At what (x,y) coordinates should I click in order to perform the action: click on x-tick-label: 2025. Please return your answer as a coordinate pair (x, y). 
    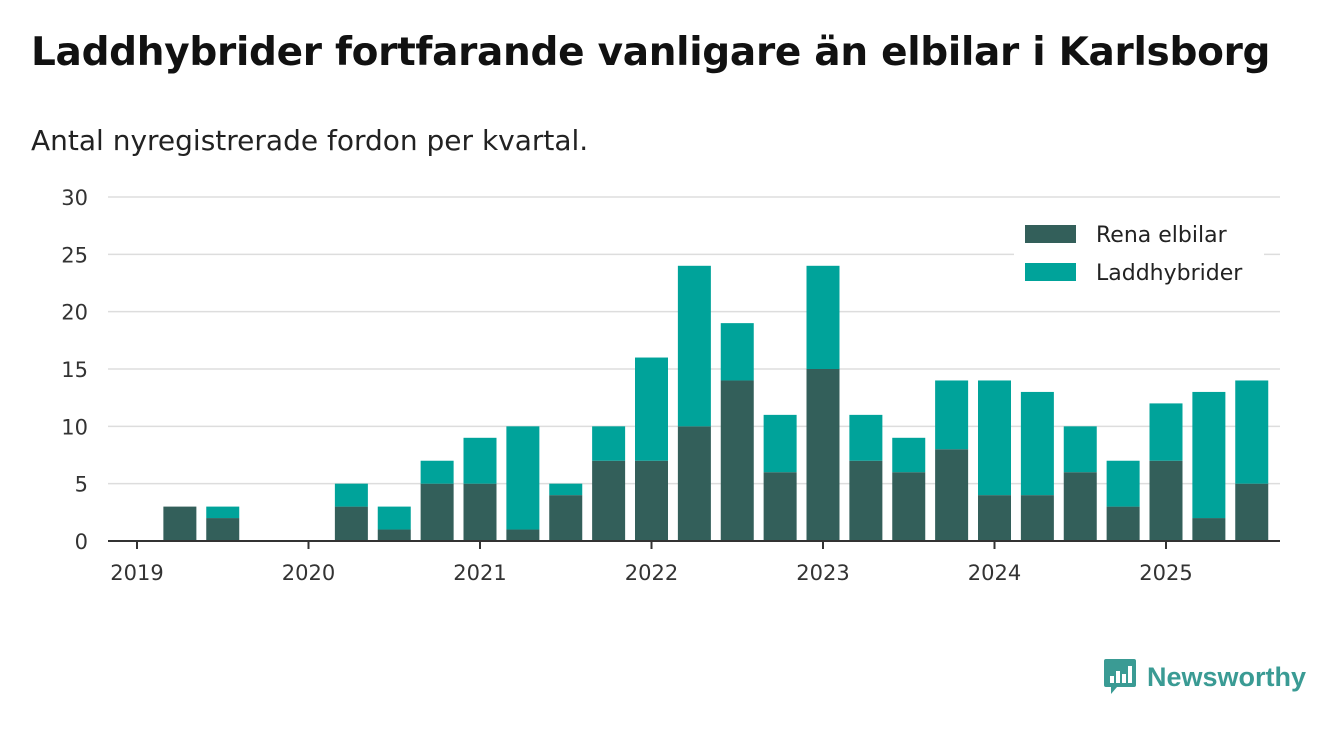
    Looking at the image, I should click on (1165, 573).